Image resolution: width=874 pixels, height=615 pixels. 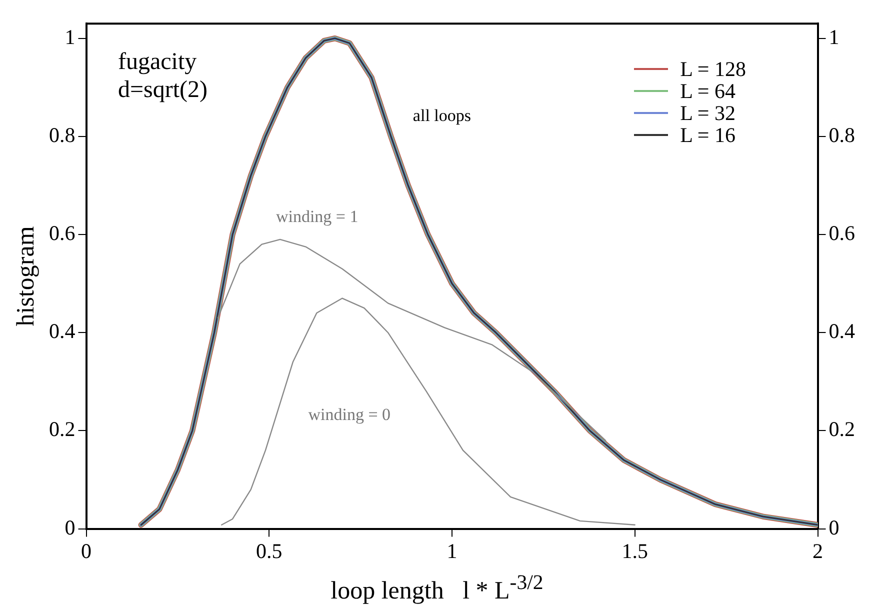 I want to click on y-axis-title: histogram, so click(x=26, y=276).